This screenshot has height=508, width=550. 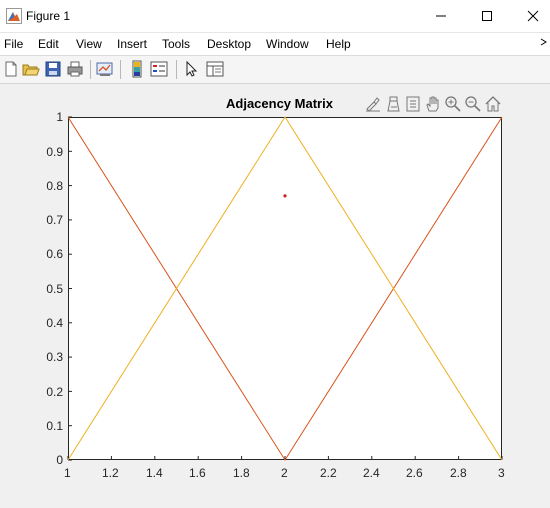 What do you see at coordinates (229, 44) in the screenshot?
I see `menu-desktop: Desktop` at bounding box center [229, 44].